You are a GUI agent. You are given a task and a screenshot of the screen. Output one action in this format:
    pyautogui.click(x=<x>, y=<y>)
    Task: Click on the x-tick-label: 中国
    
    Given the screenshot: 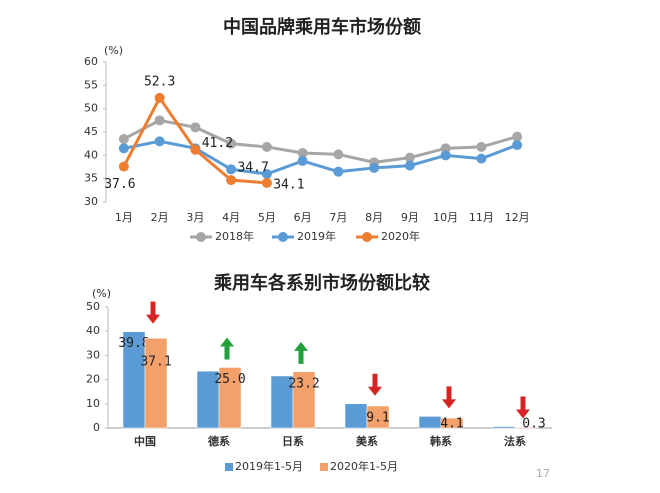 What is the action you would take?
    pyautogui.click(x=145, y=441)
    